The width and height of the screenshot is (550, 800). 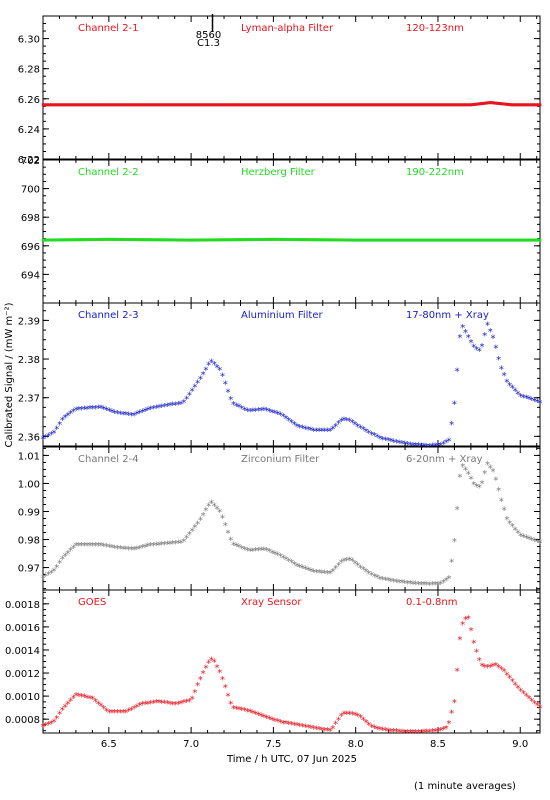 I want to click on x-tick-label: 7.0, so click(x=191, y=744).